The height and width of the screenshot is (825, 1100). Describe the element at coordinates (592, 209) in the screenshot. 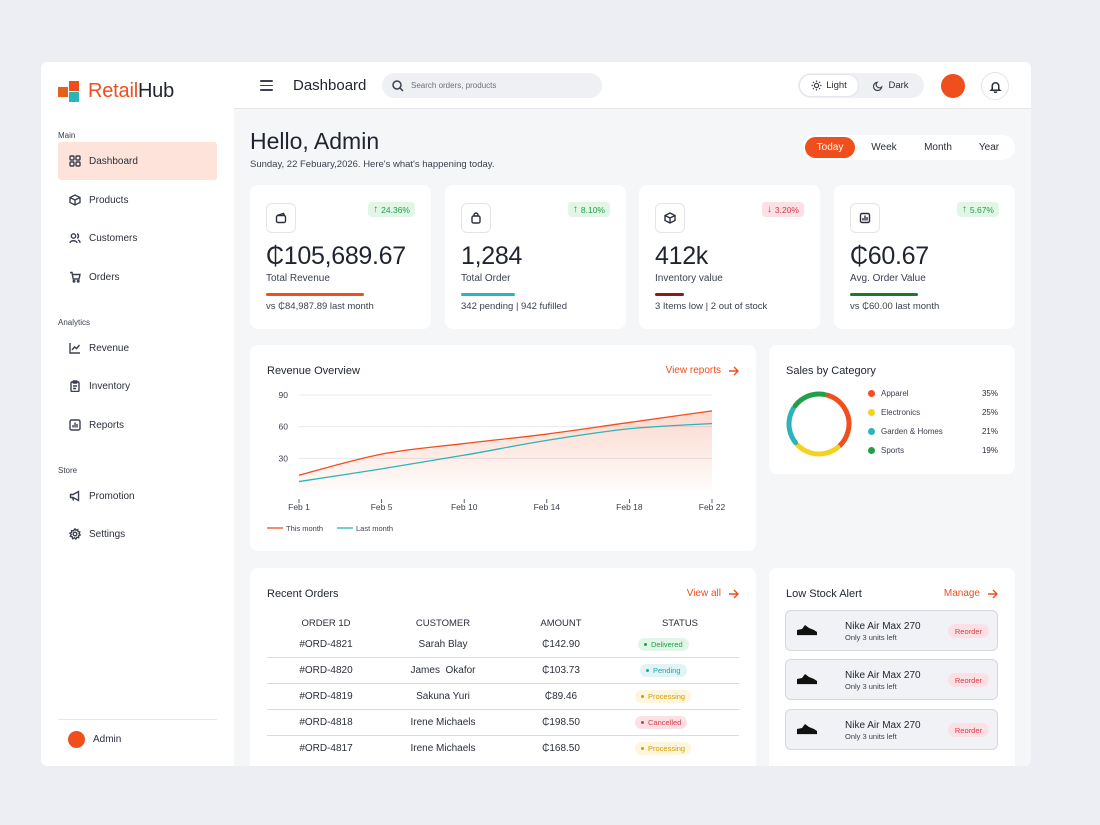

I see `trend-value: 8.10%` at that location.